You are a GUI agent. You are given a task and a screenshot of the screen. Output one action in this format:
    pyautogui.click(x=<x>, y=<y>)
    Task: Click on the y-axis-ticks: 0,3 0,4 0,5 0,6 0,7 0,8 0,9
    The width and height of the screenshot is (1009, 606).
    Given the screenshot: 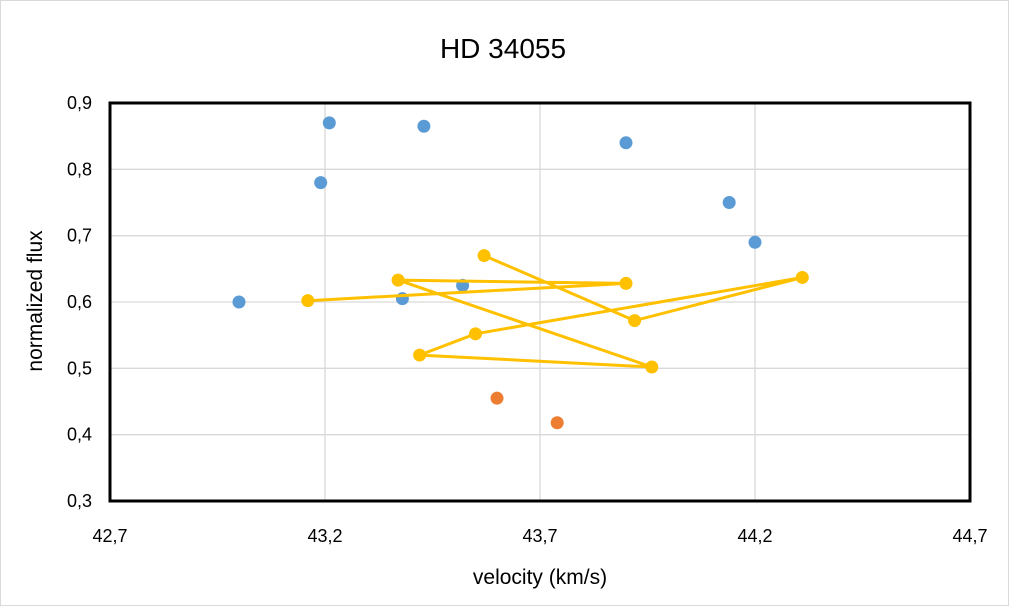 What is the action you would take?
    pyautogui.click(x=79, y=302)
    